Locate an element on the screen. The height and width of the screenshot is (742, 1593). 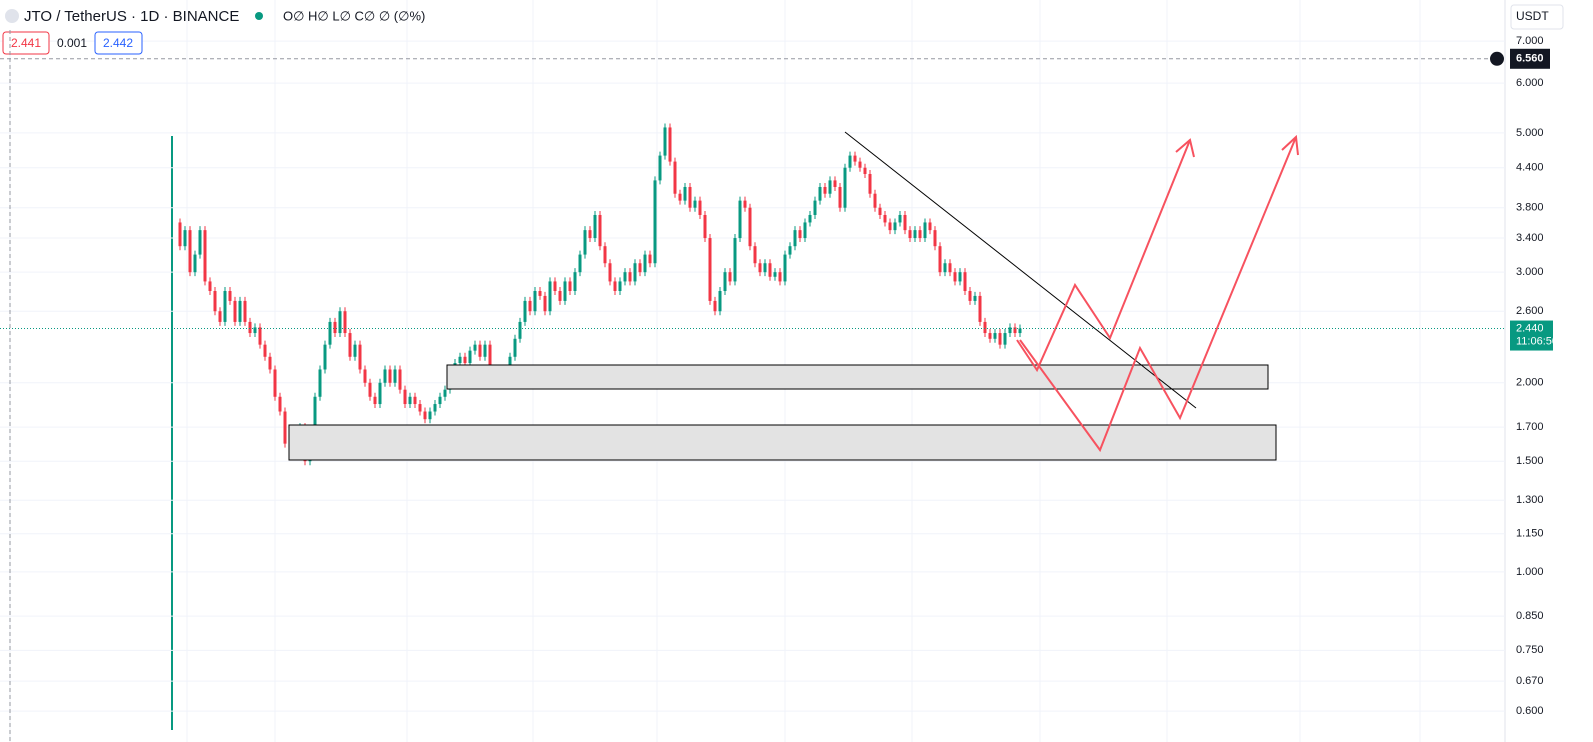
ohlc-legend: O∅ H∅ L∅ C∅ ∅ (∅%) is located at coordinates (354, 15).